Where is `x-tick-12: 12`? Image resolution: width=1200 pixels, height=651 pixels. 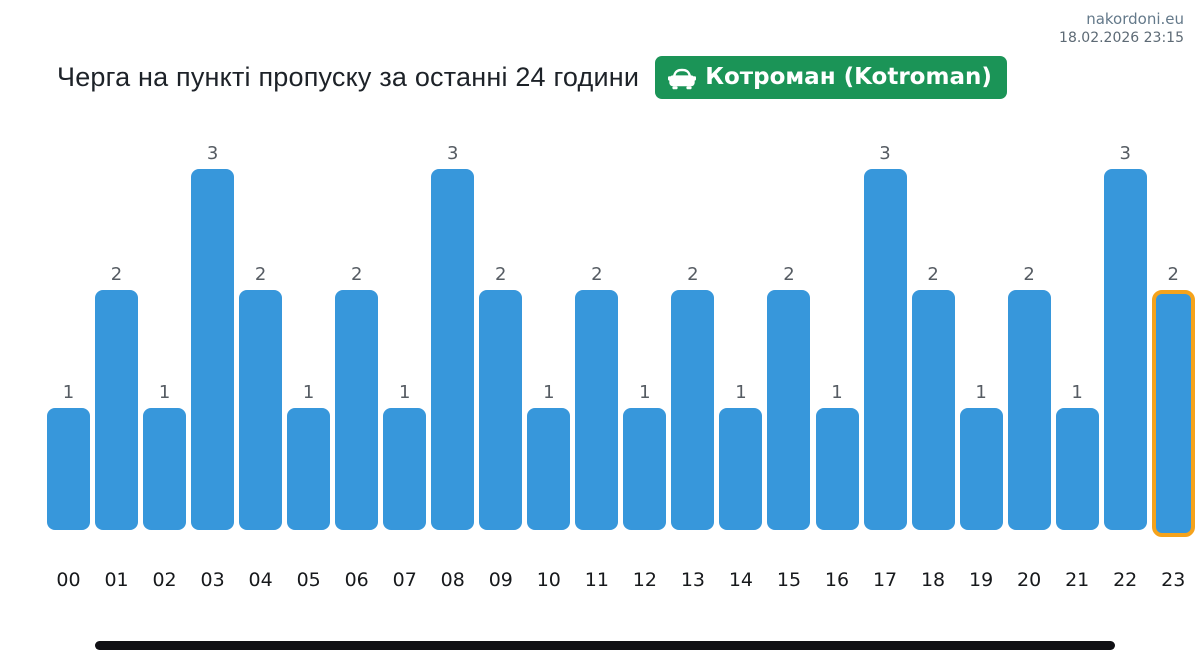 x-tick-12: 12 is located at coordinates (644, 580).